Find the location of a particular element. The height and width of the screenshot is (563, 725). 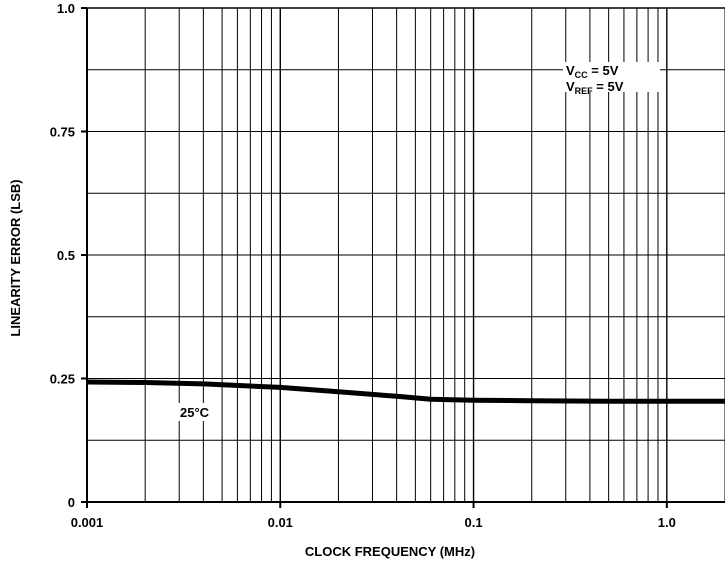

series-label-bg is located at coordinates (196, 412).